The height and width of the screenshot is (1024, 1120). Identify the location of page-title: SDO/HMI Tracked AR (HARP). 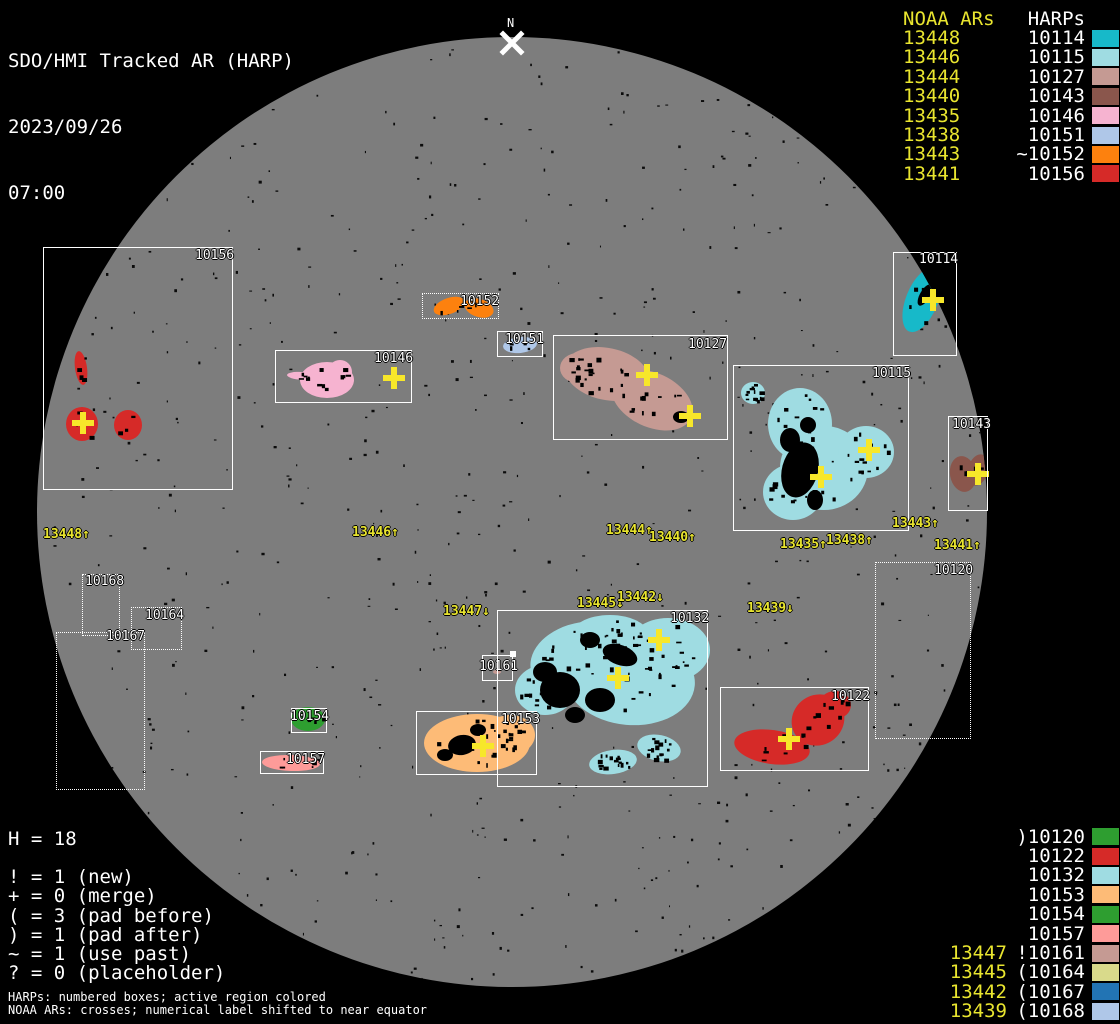
(151, 61).